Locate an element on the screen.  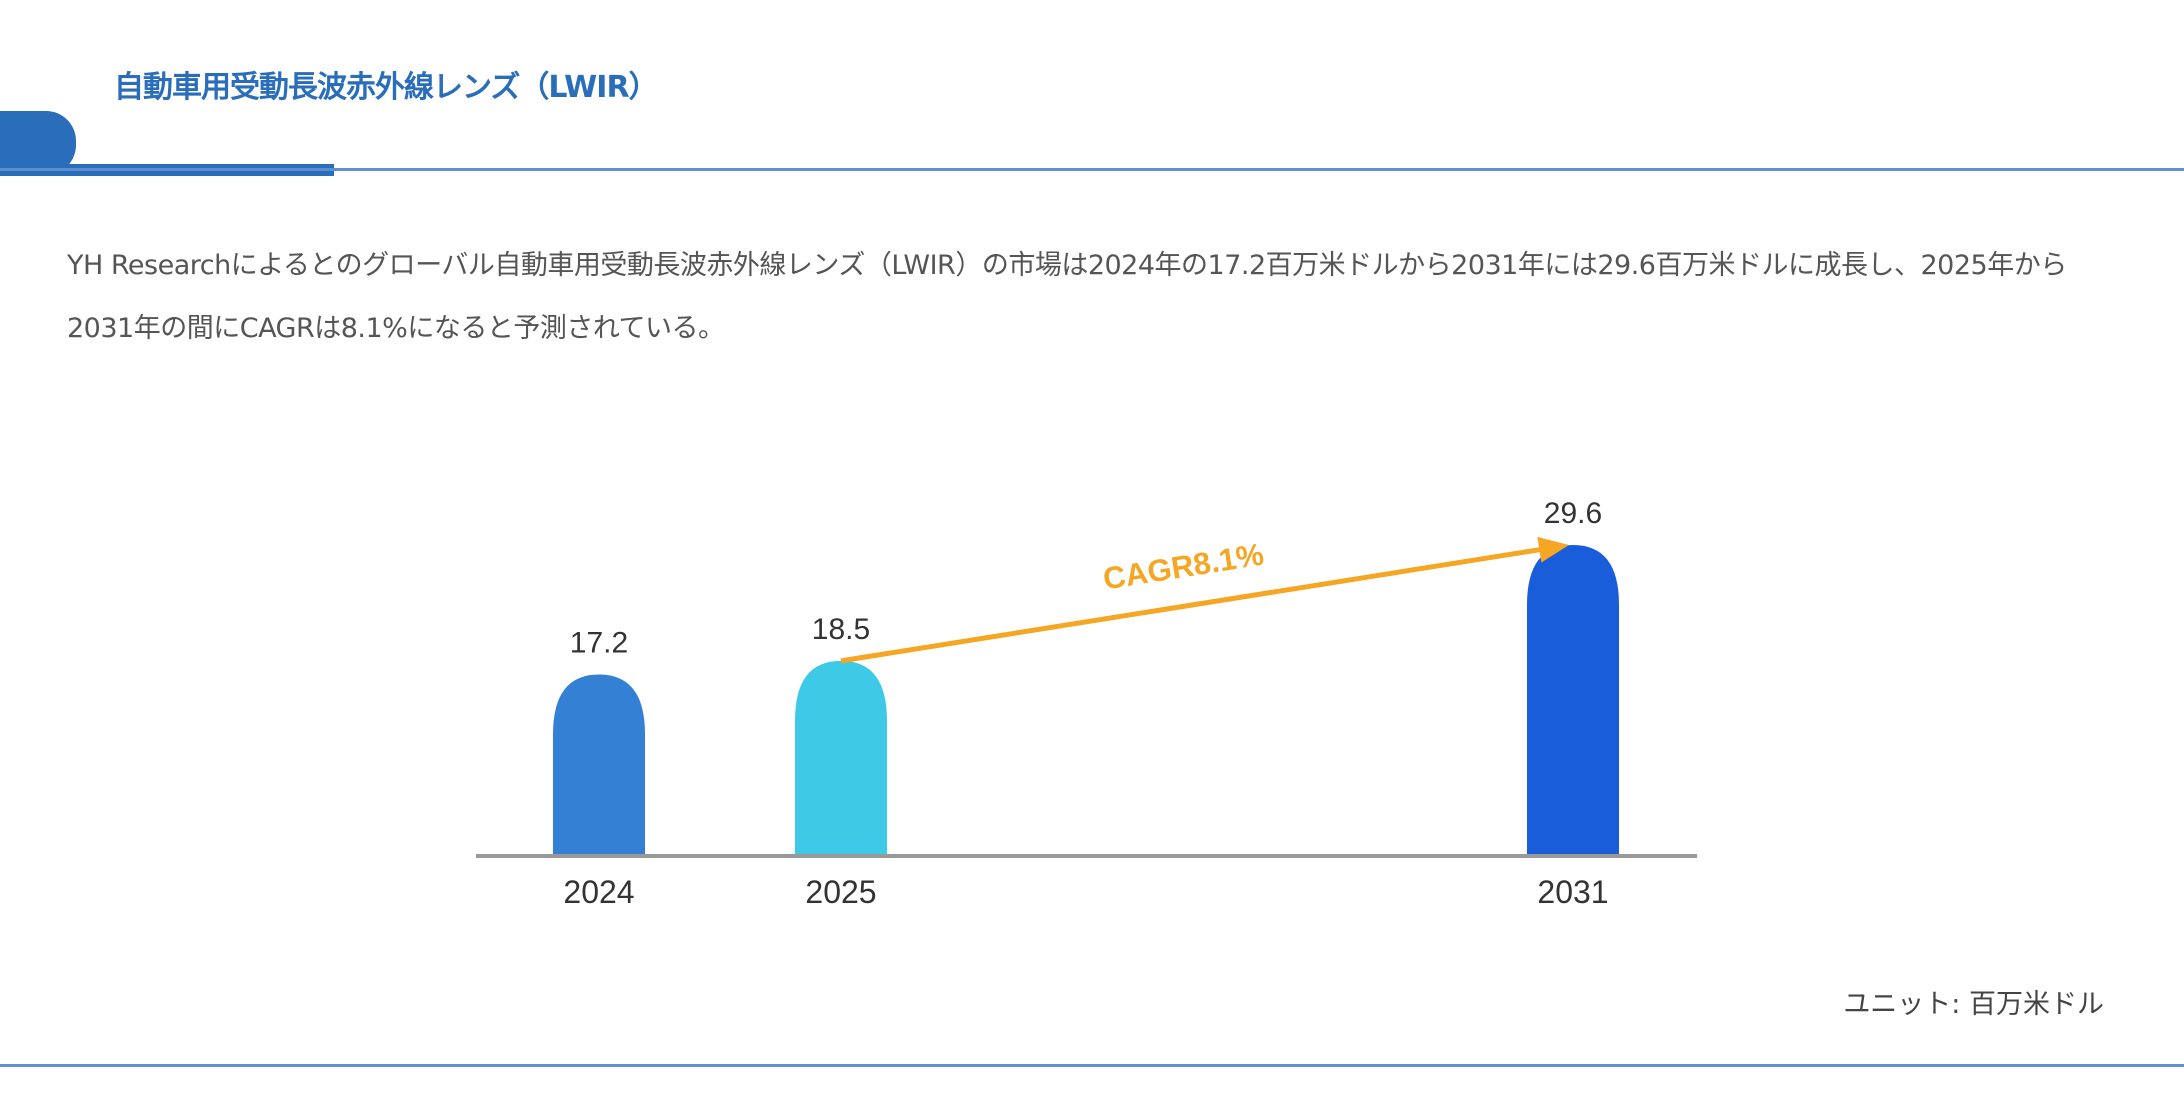
header-divider is located at coordinates (1092, 169).